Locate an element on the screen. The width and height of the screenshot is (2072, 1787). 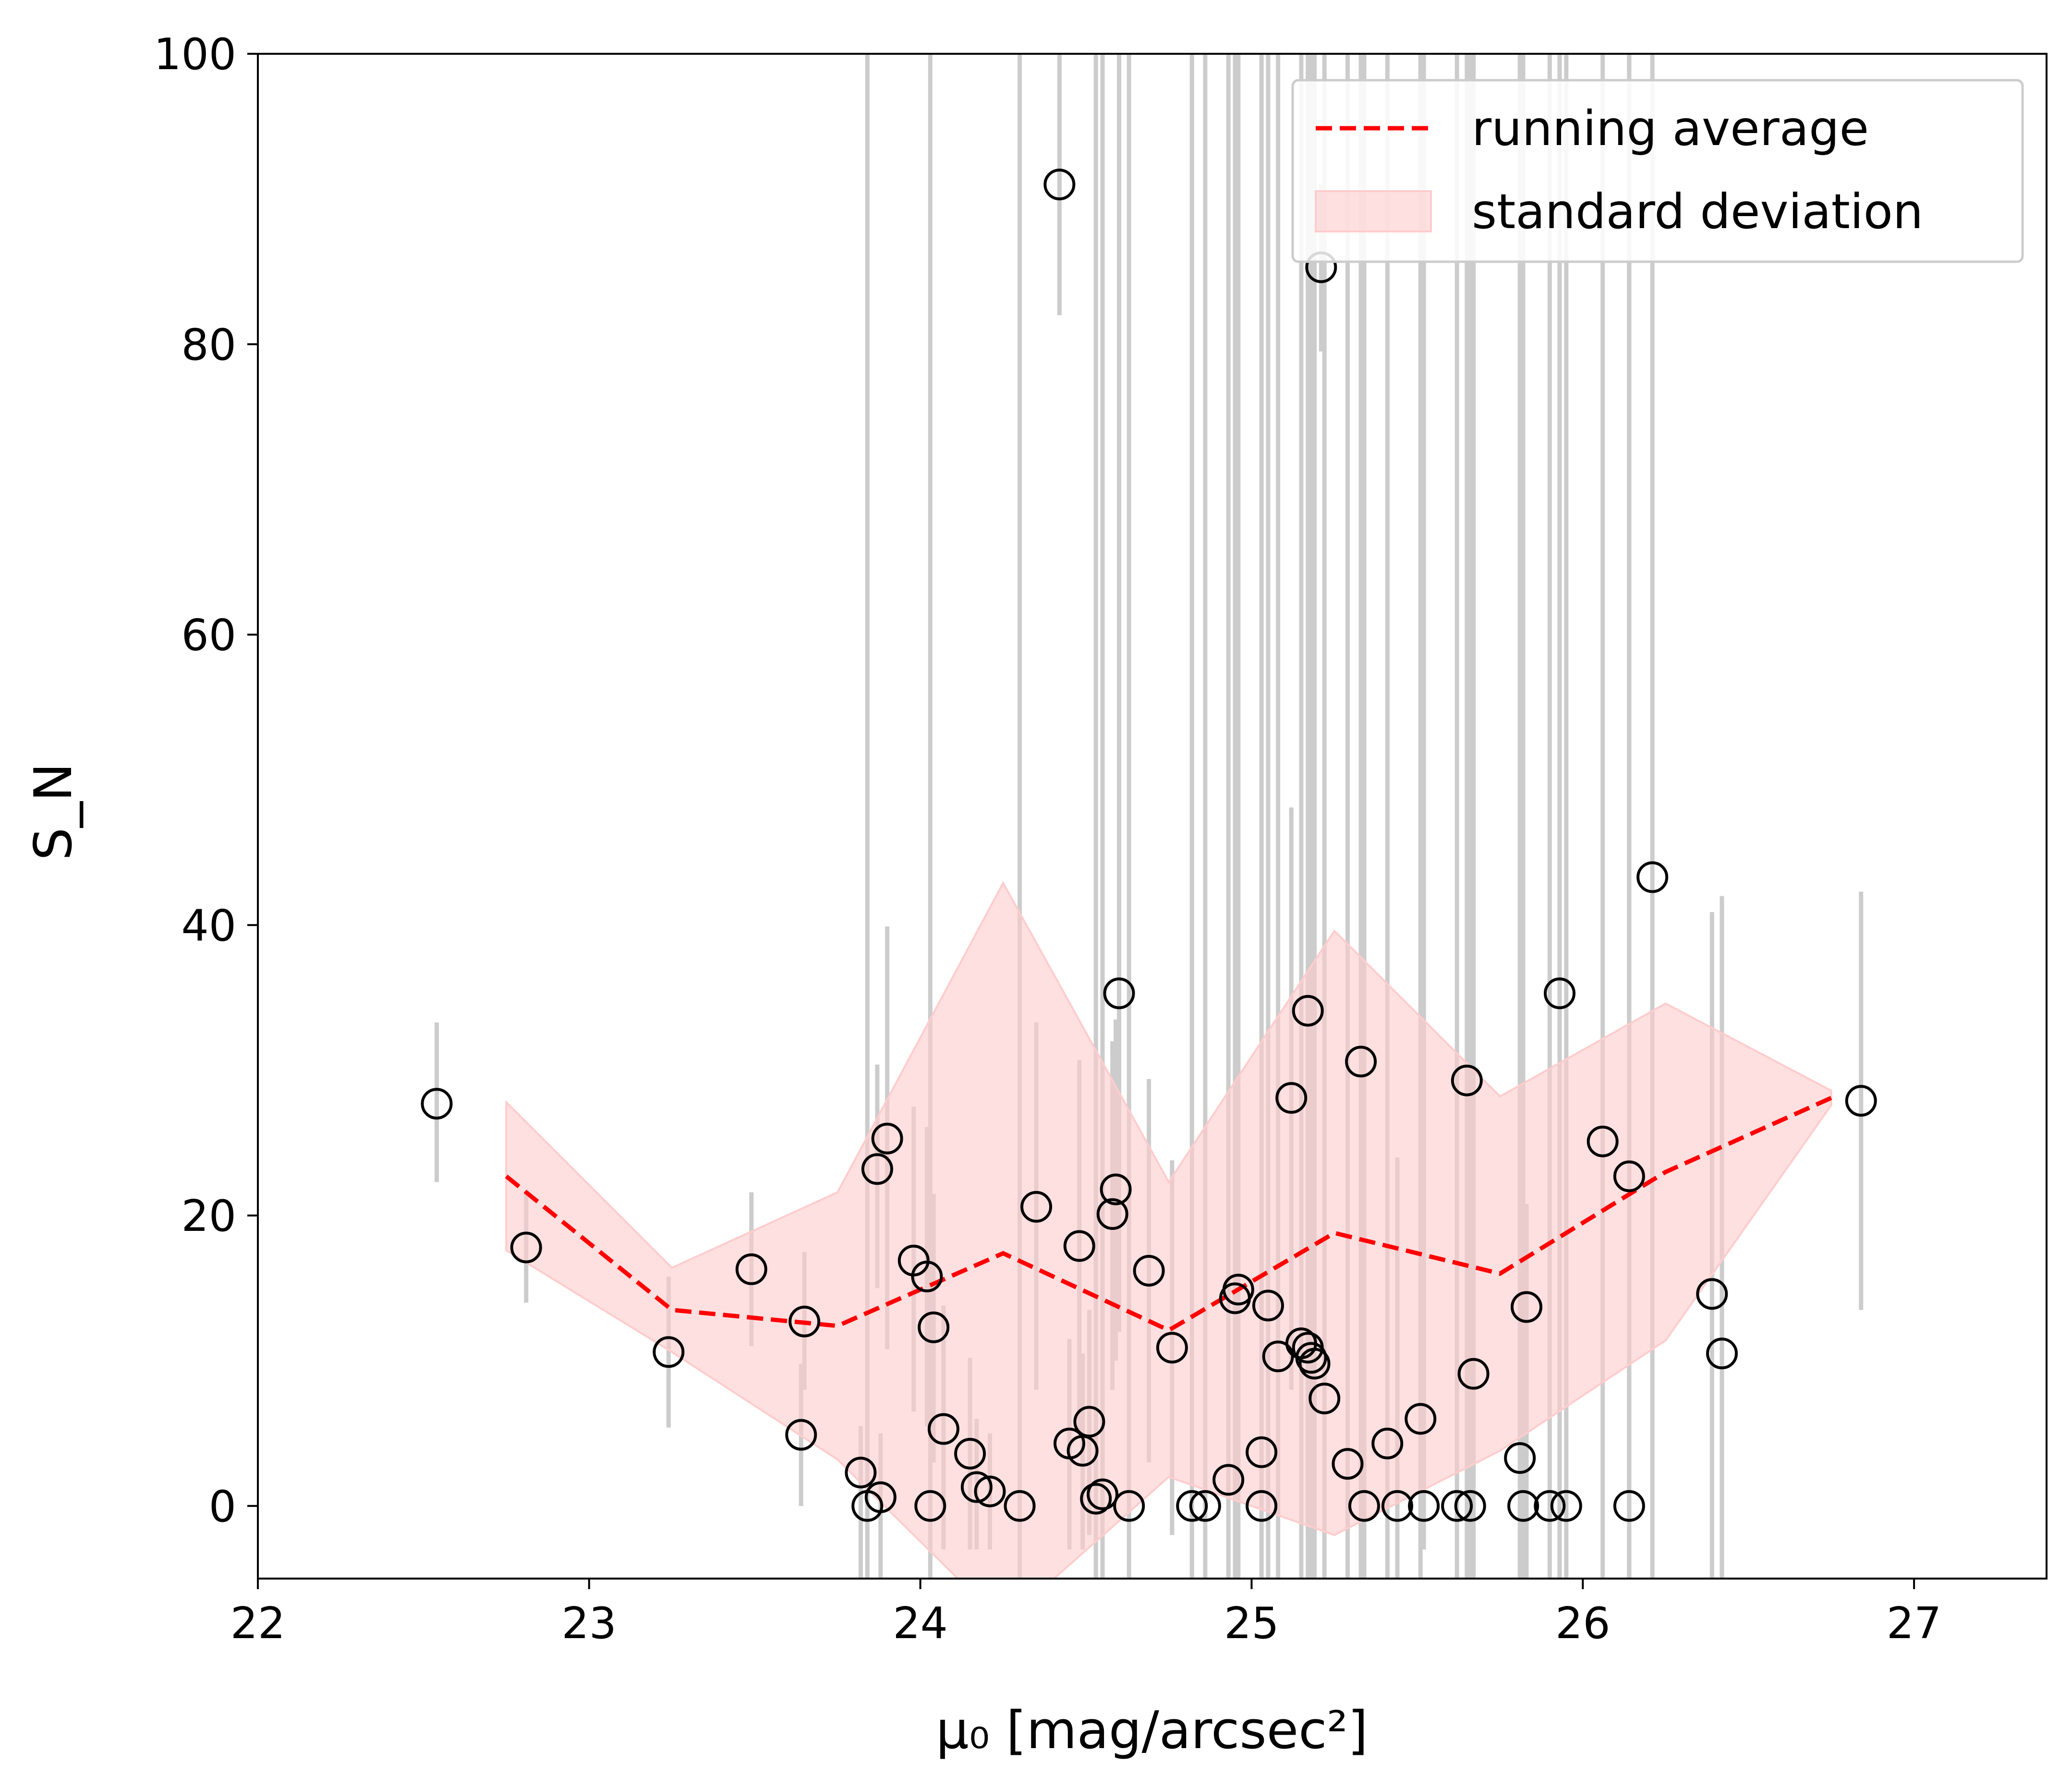
y-tick-label: 100 is located at coordinates (195, 55).